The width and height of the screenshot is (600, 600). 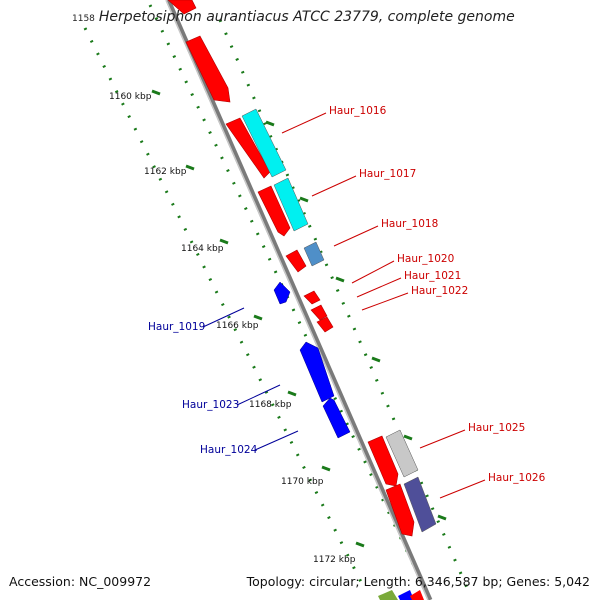 What do you see at coordinates (176, 327) in the screenshot?
I see `gene-label-haur-1019: Haur_1019` at bounding box center [176, 327].